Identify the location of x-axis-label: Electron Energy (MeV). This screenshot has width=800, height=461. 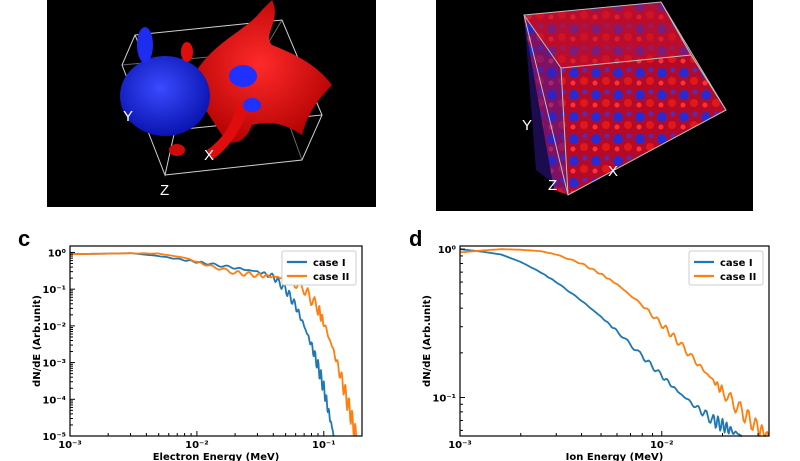
(216, 456).